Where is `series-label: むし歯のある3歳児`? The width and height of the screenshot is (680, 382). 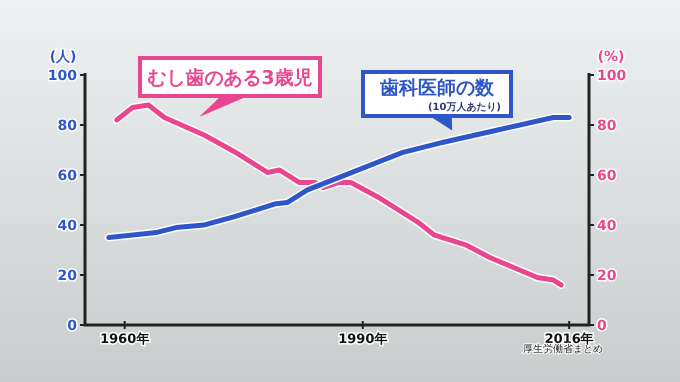
series-label: むし歯のある3歳児 is located at coordinates (230, 78).